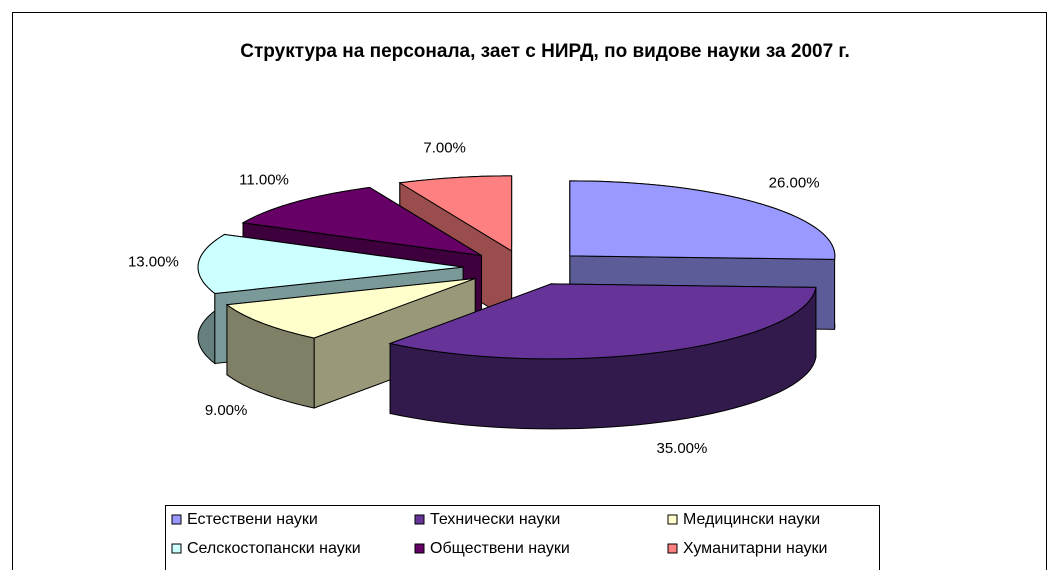 The image size is (1059, 570). What do you see at coordinates (153, 261) in the screenshot?
I see `data-label: 13.00%` at bounding box center [153, 261].